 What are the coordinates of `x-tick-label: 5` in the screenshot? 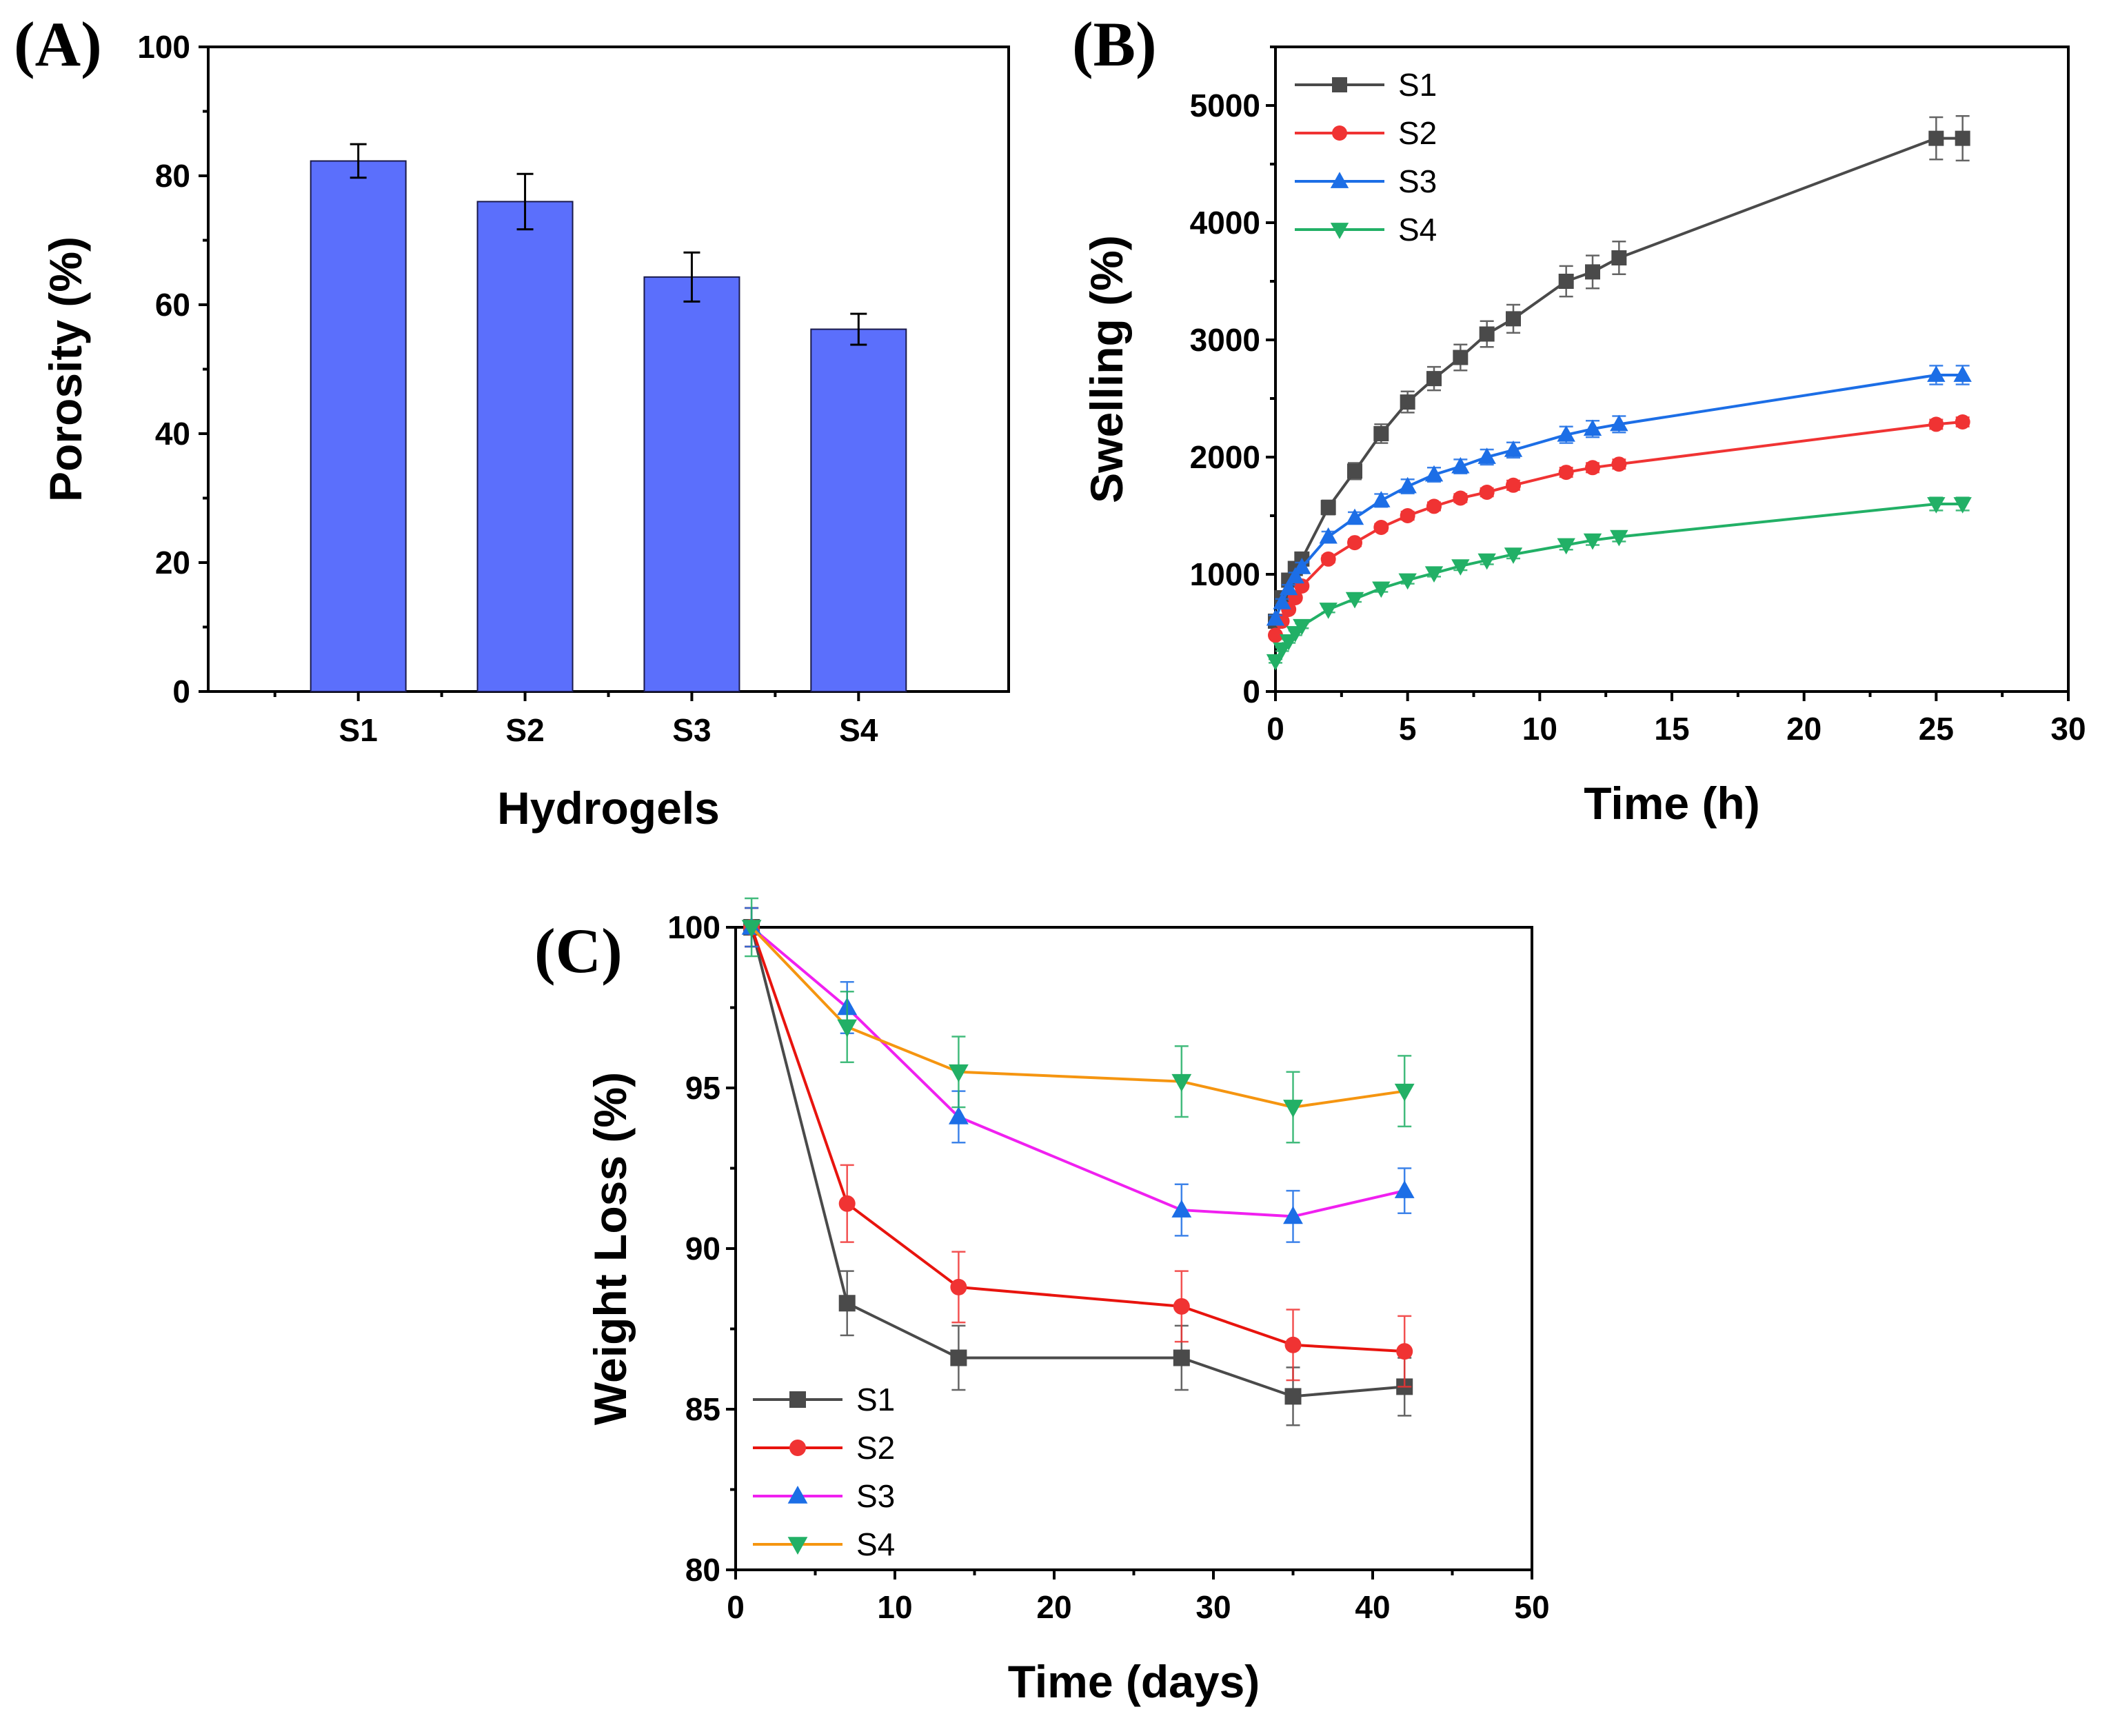 It's located at (1408, 729).